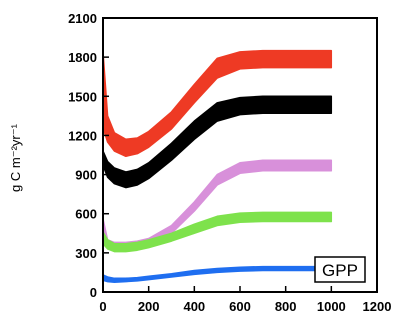  What do you see at coordinates (149, 306) in the screenshot?
I see `x-tick-label: 200` at bounding box center [149, 306].